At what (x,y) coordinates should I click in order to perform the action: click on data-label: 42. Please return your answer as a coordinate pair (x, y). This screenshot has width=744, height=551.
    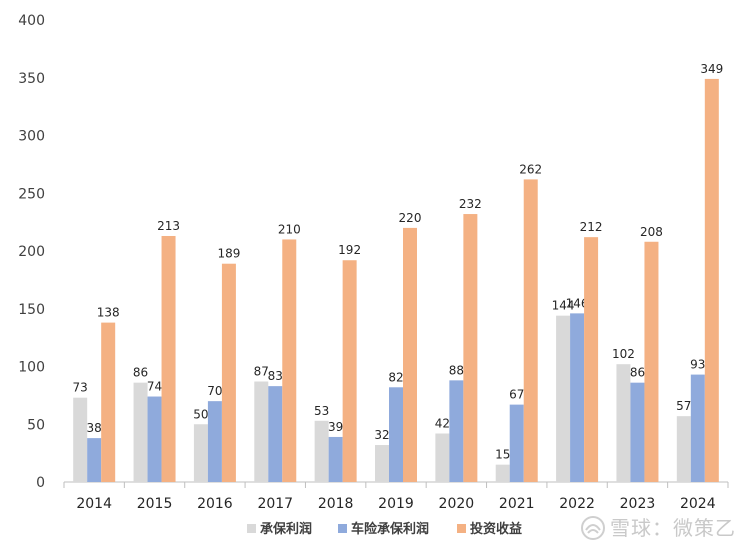
    Looking at the image, I should click on (442, 423).